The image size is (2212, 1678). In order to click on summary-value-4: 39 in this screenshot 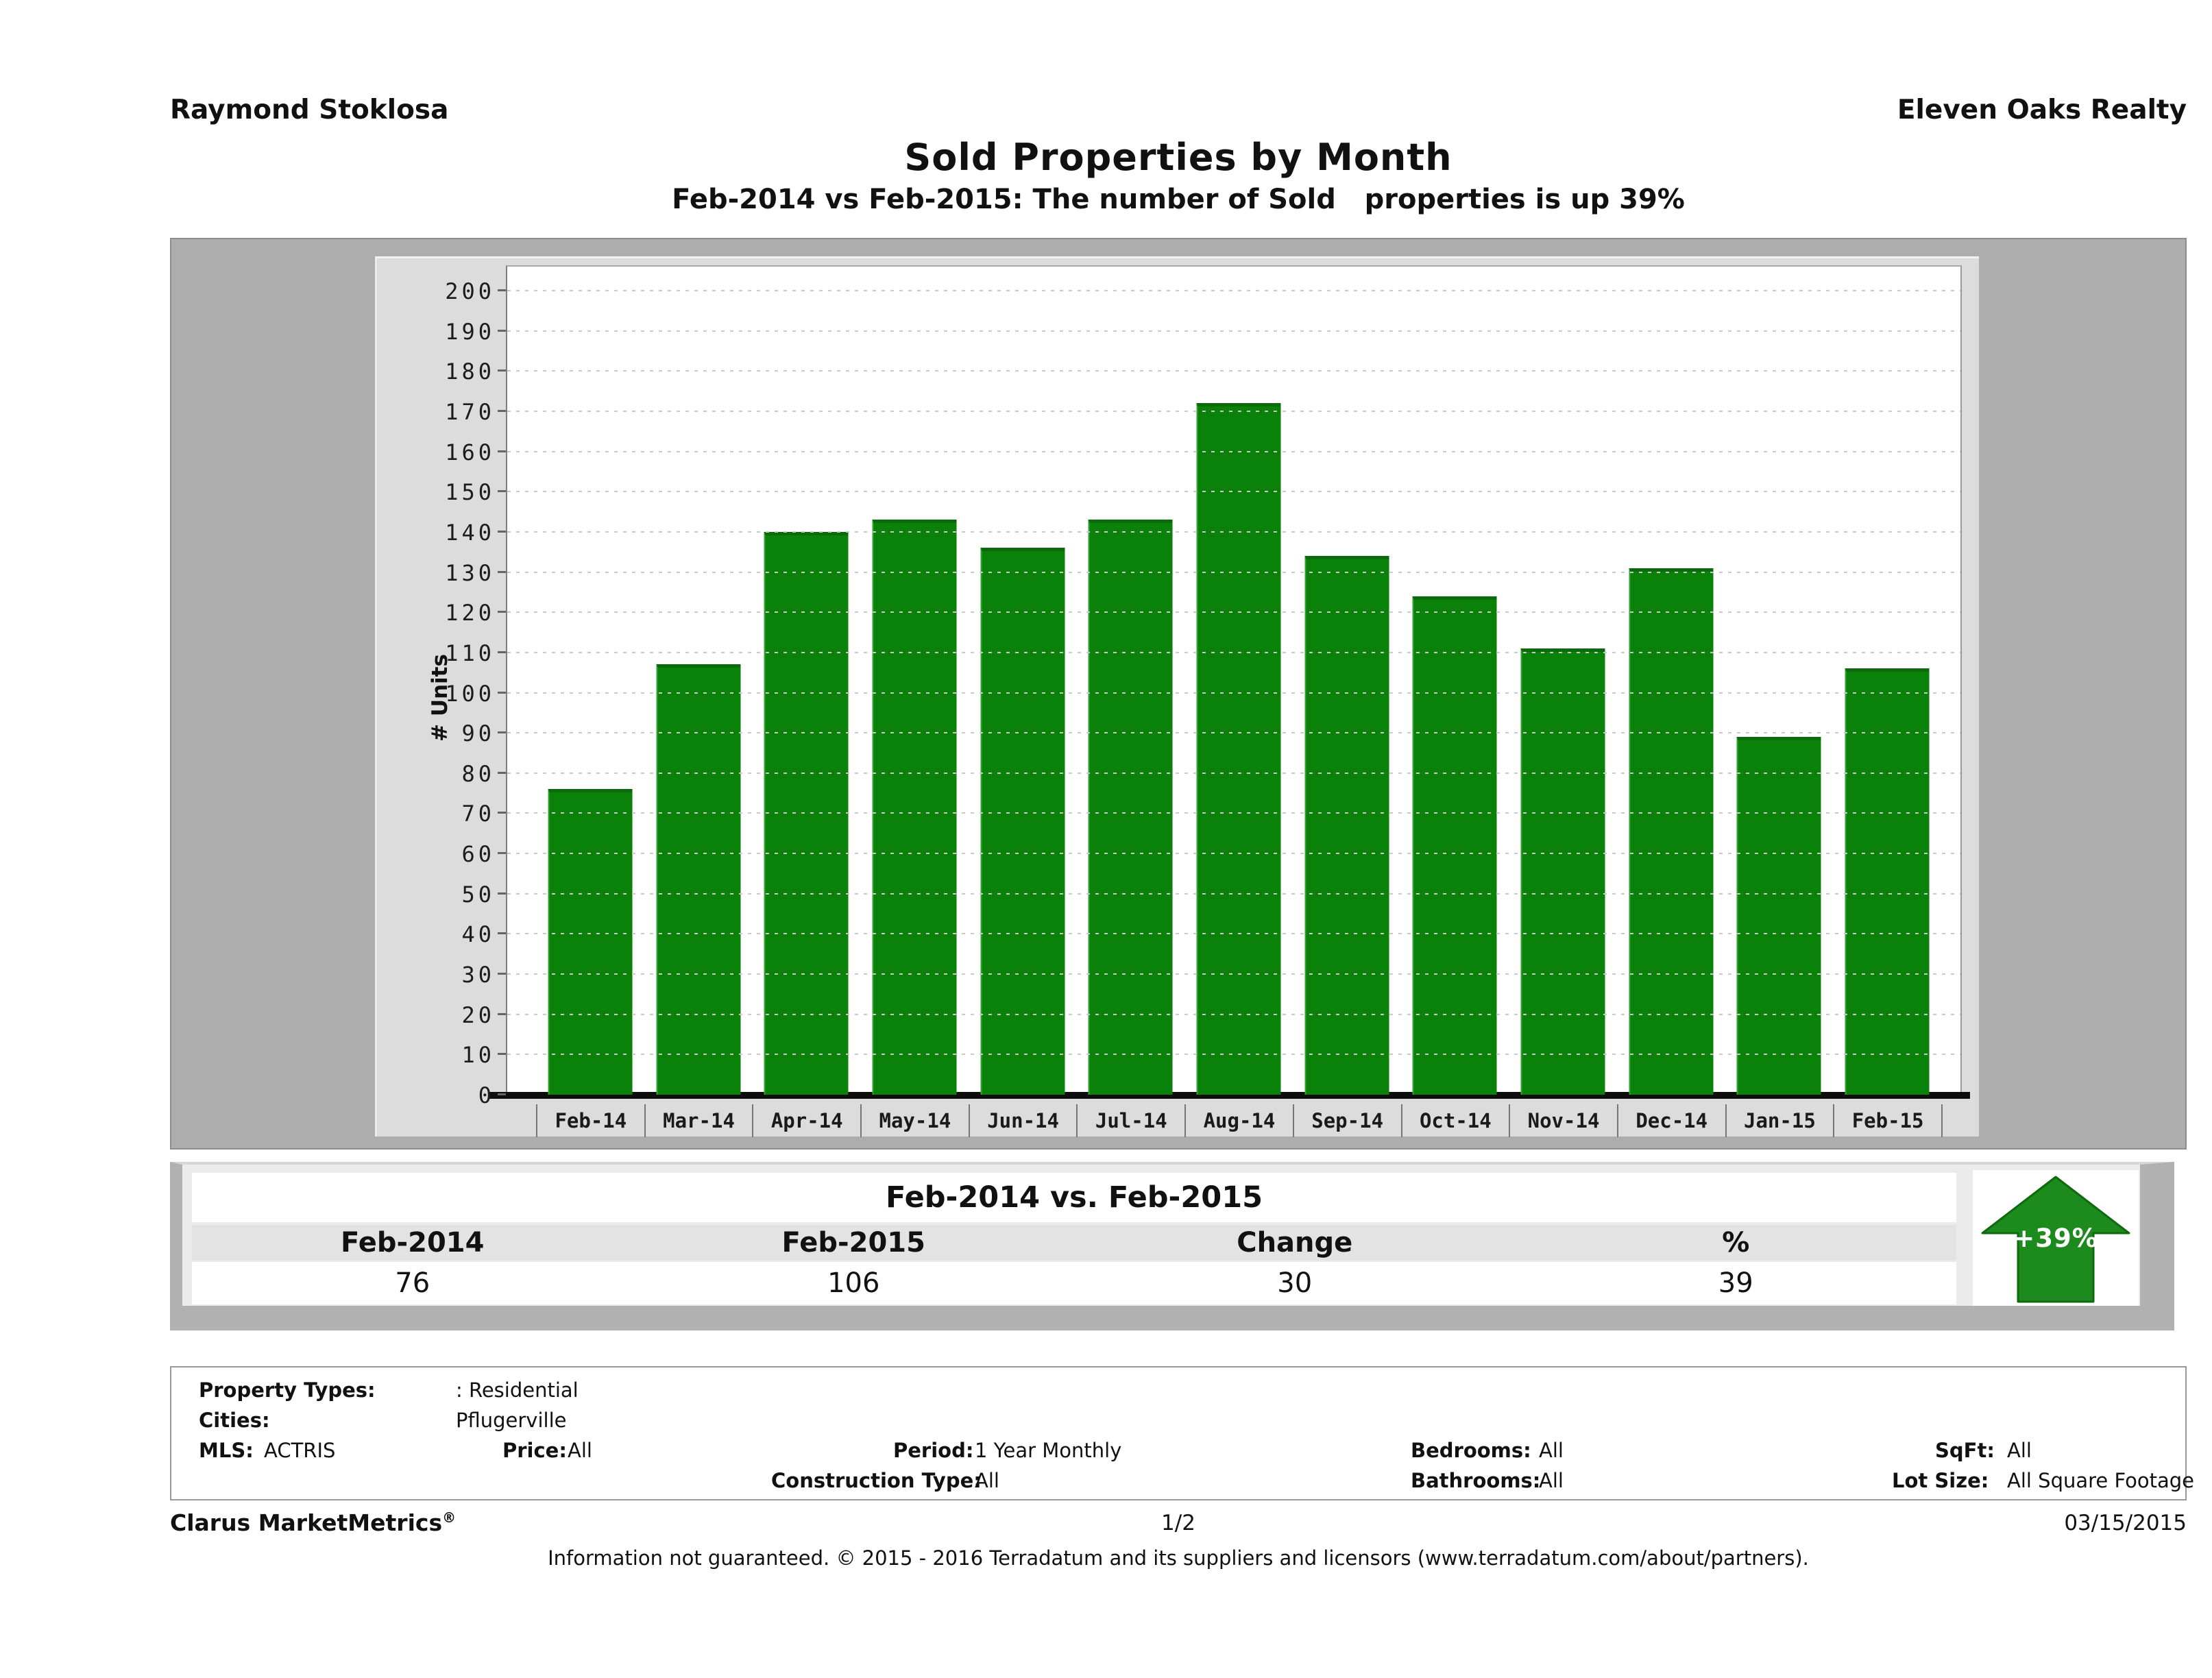, I will do `click(1736, 1283)`.